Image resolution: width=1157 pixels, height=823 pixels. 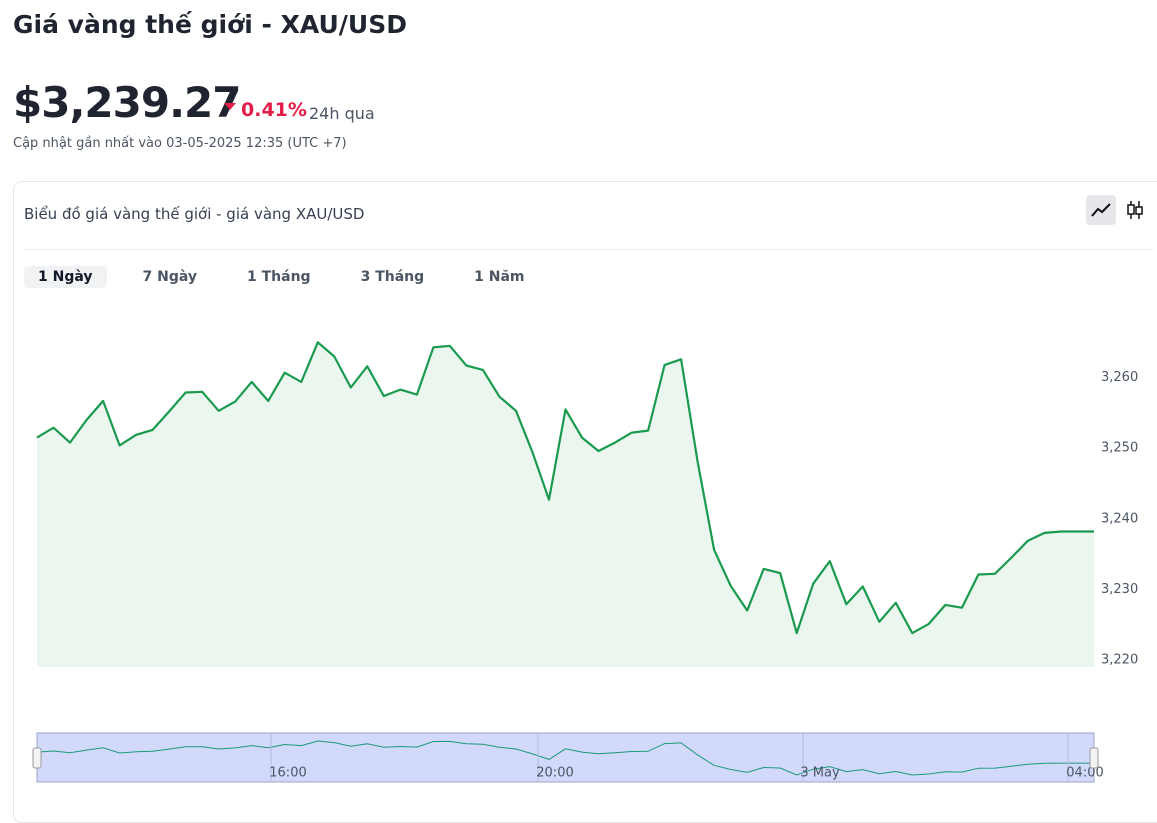 I want to click on navigator-label: 16:00, so click(x=287, y=773).